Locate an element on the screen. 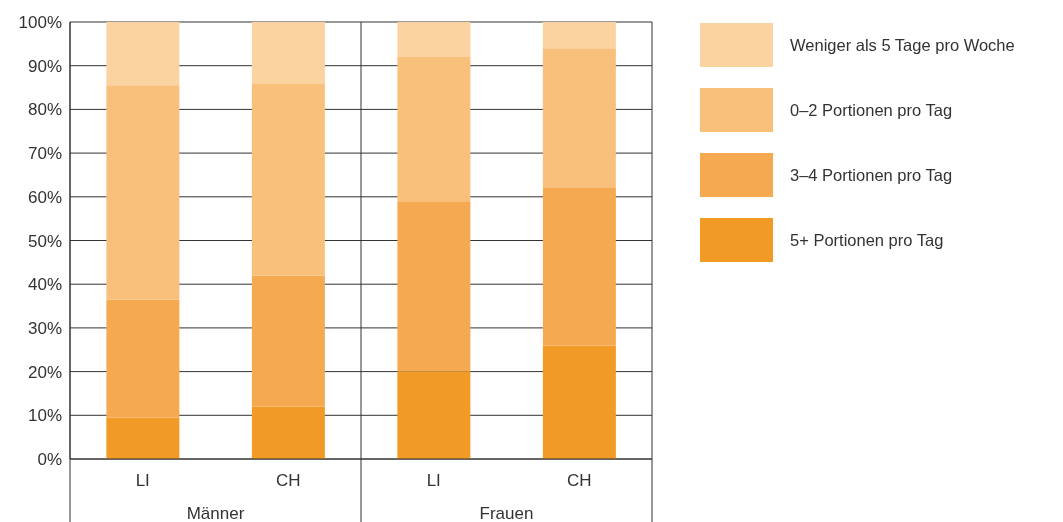 Image resolution: width=1063 pixels, height=522 pixels. y-tick-label: 90% is located at coordinates (44, 66).